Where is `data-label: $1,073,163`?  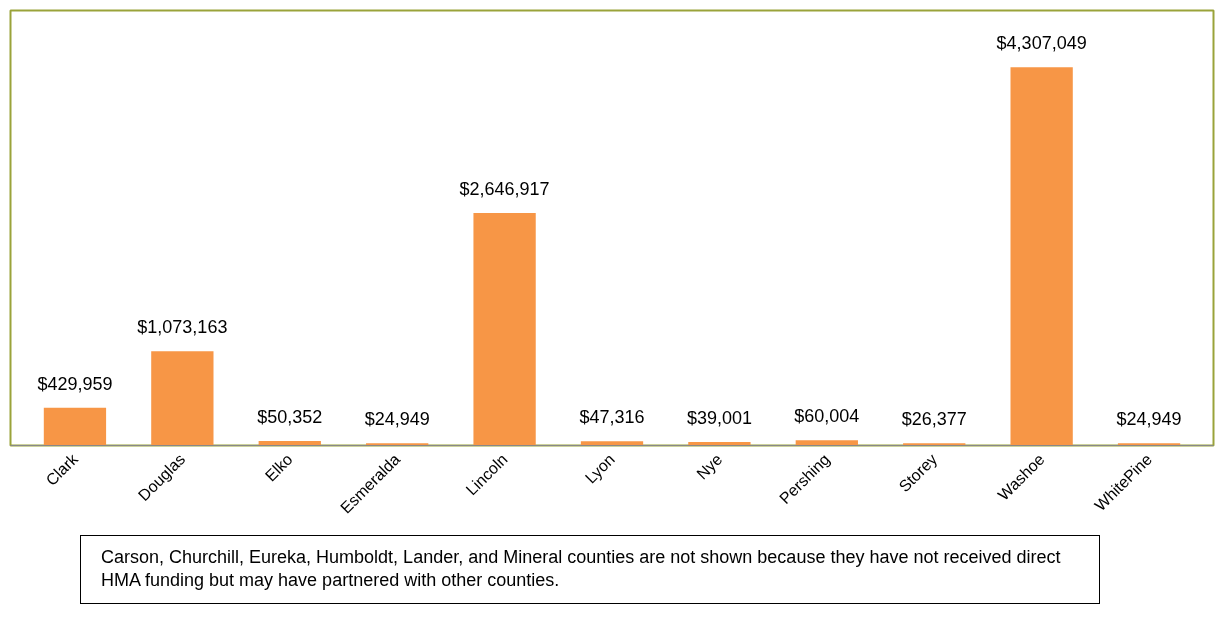
data-label: $1,073,163 is located at coordinates (182, 327).